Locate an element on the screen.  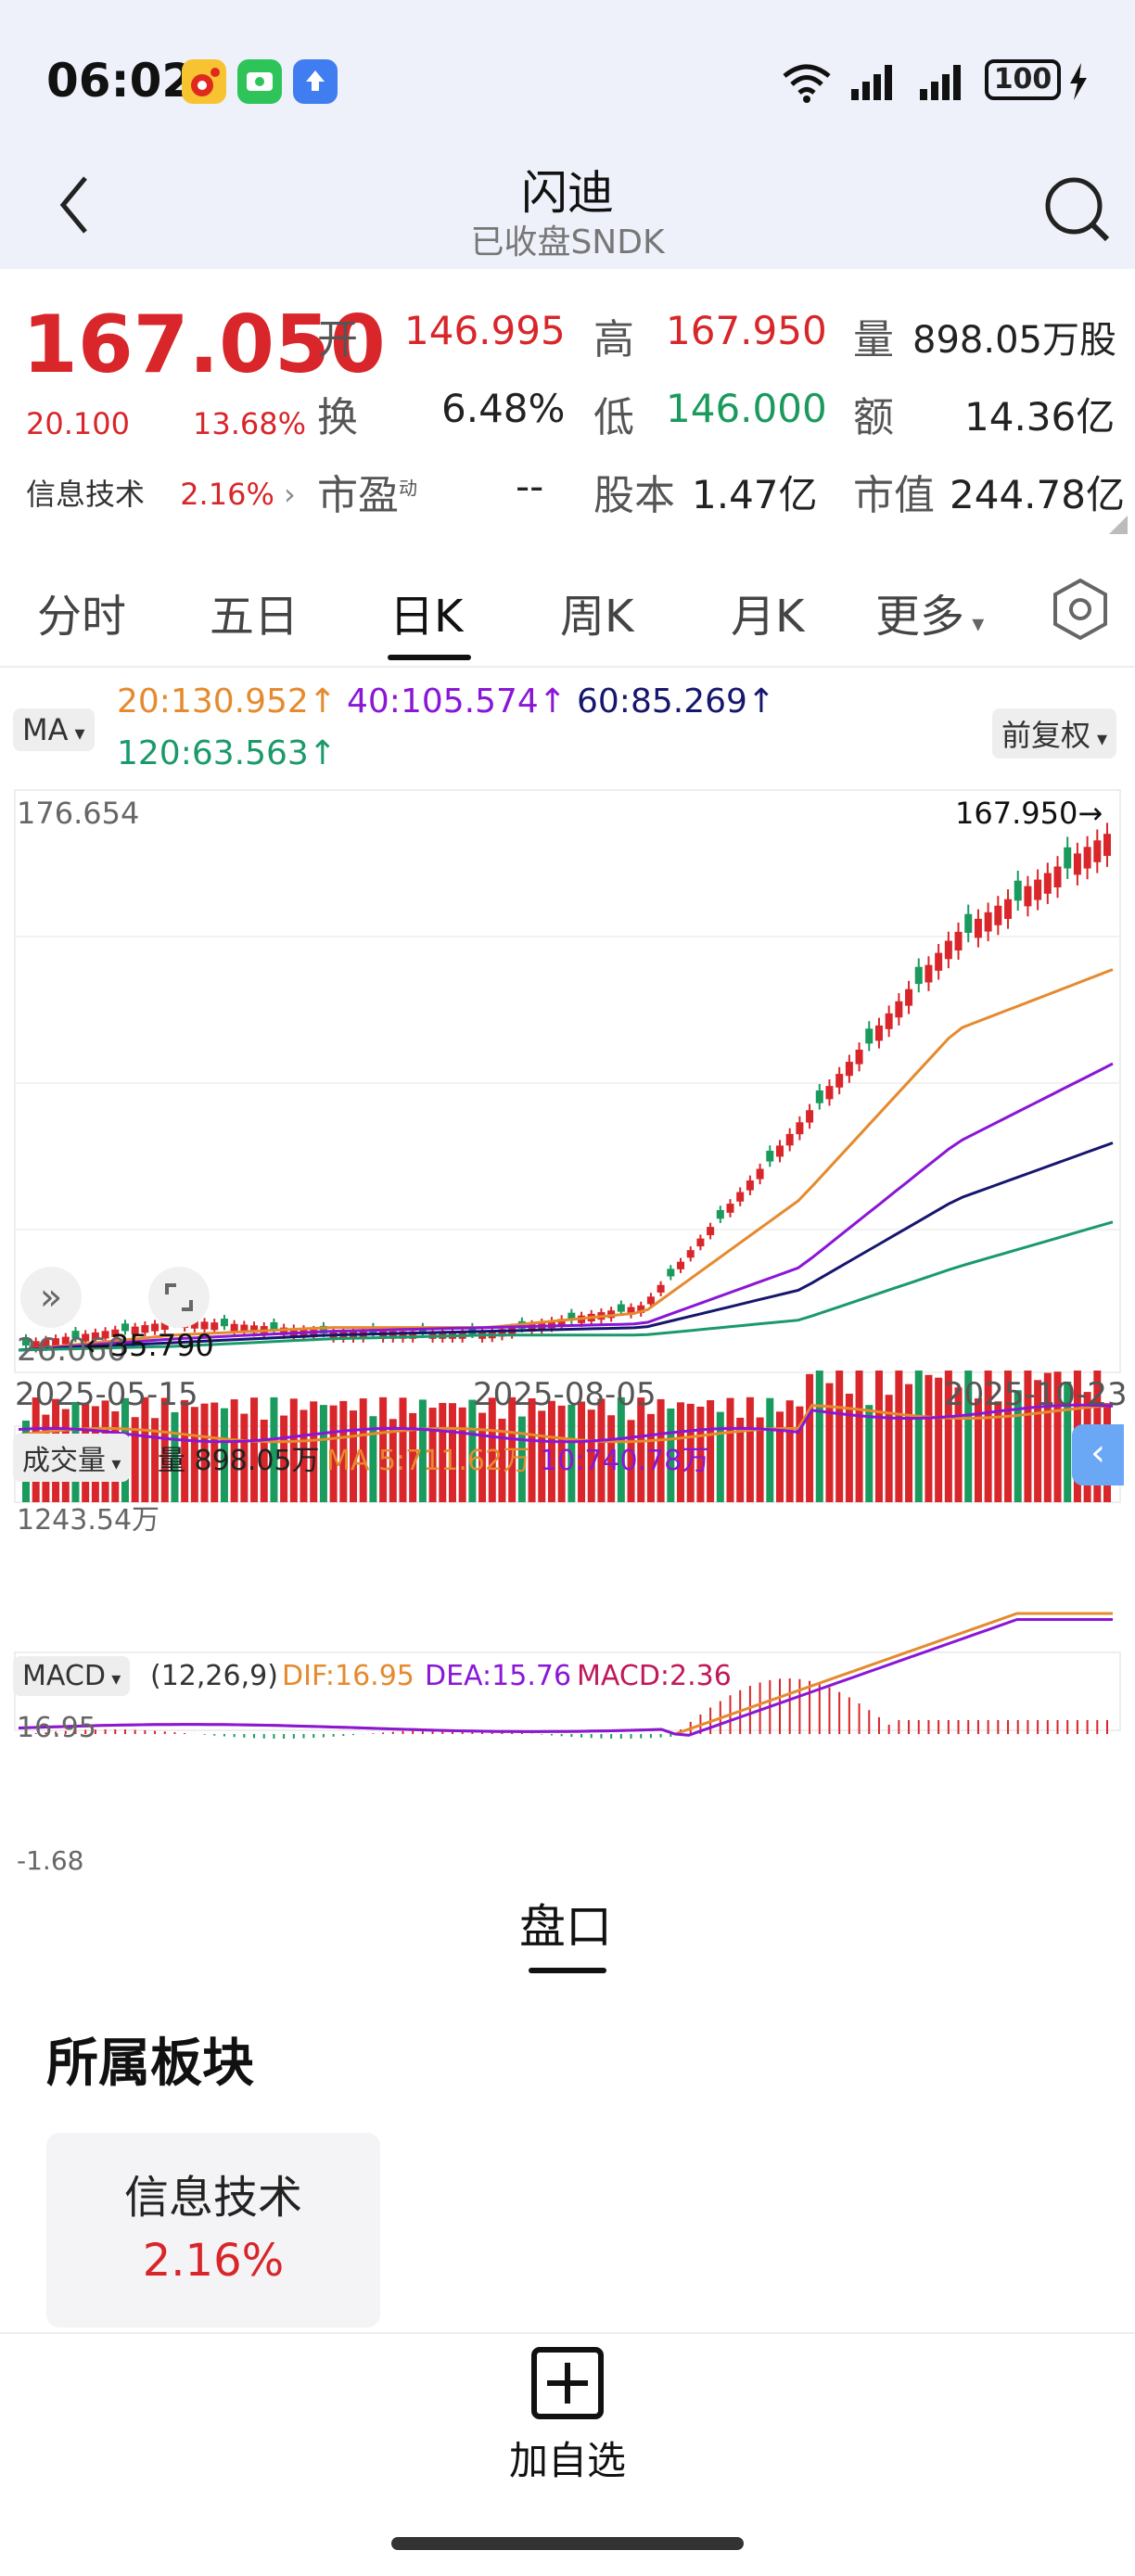
tab-active-indicator is located at coordinates (430, 657).